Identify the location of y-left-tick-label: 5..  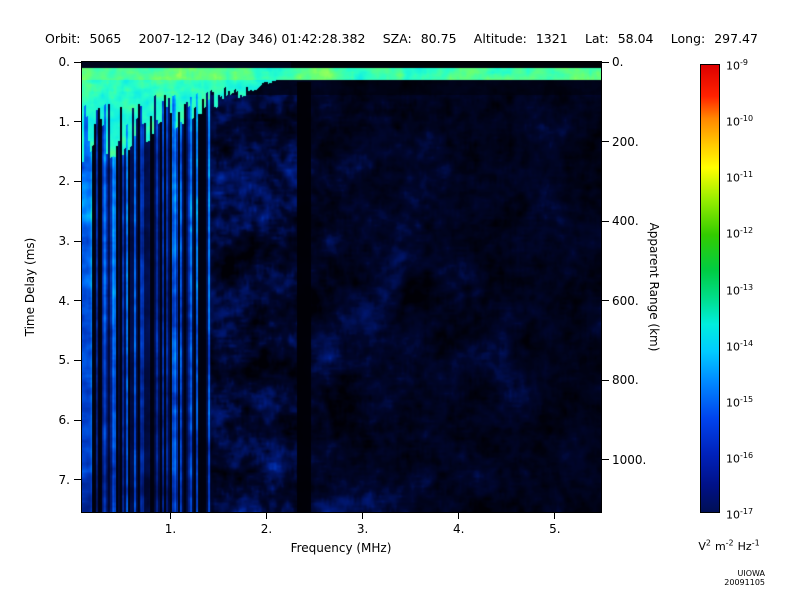
(64, 360).